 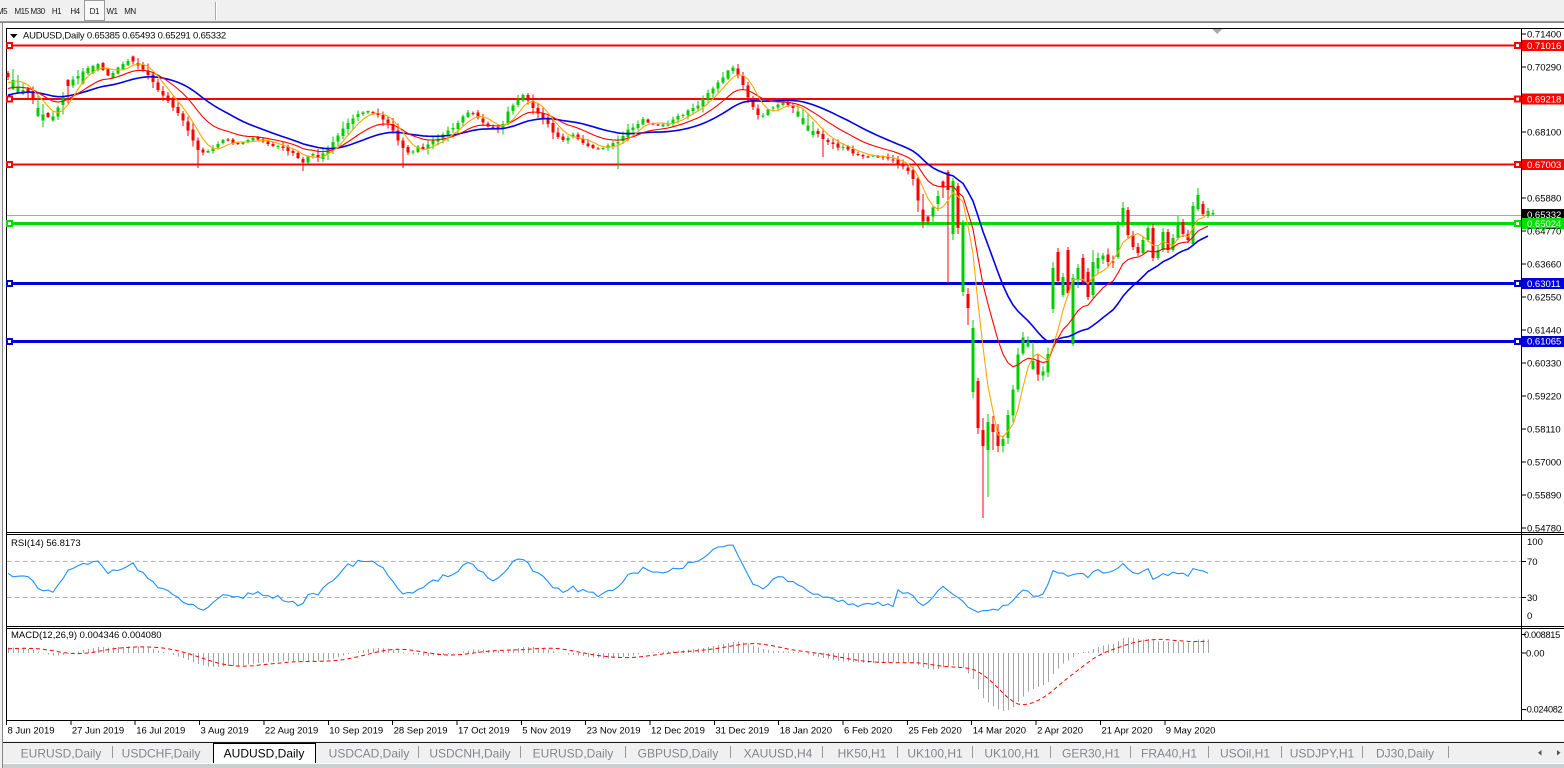 What do you see at coordinates (4, 11) in the screenshot?
I see `svg-text: M5` at bounding box center [4, 11].